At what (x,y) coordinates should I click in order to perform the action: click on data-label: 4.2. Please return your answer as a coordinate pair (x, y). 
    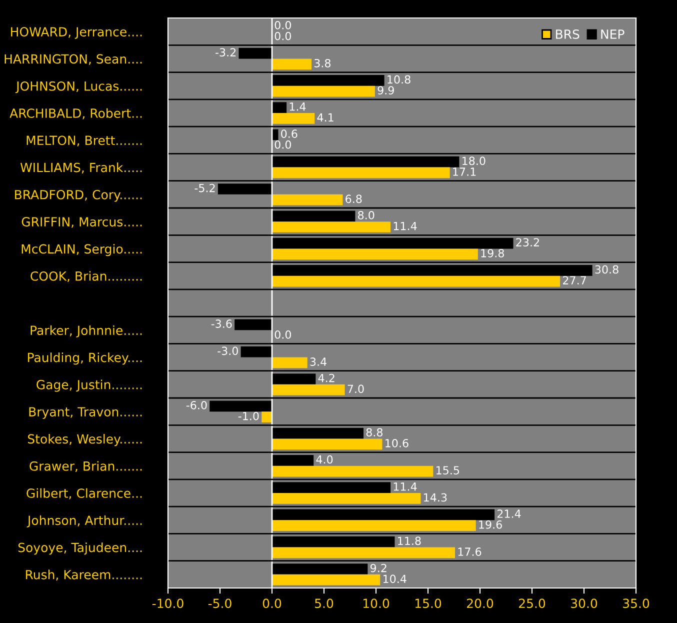
    Looking at the image, I should click on (326, 378).